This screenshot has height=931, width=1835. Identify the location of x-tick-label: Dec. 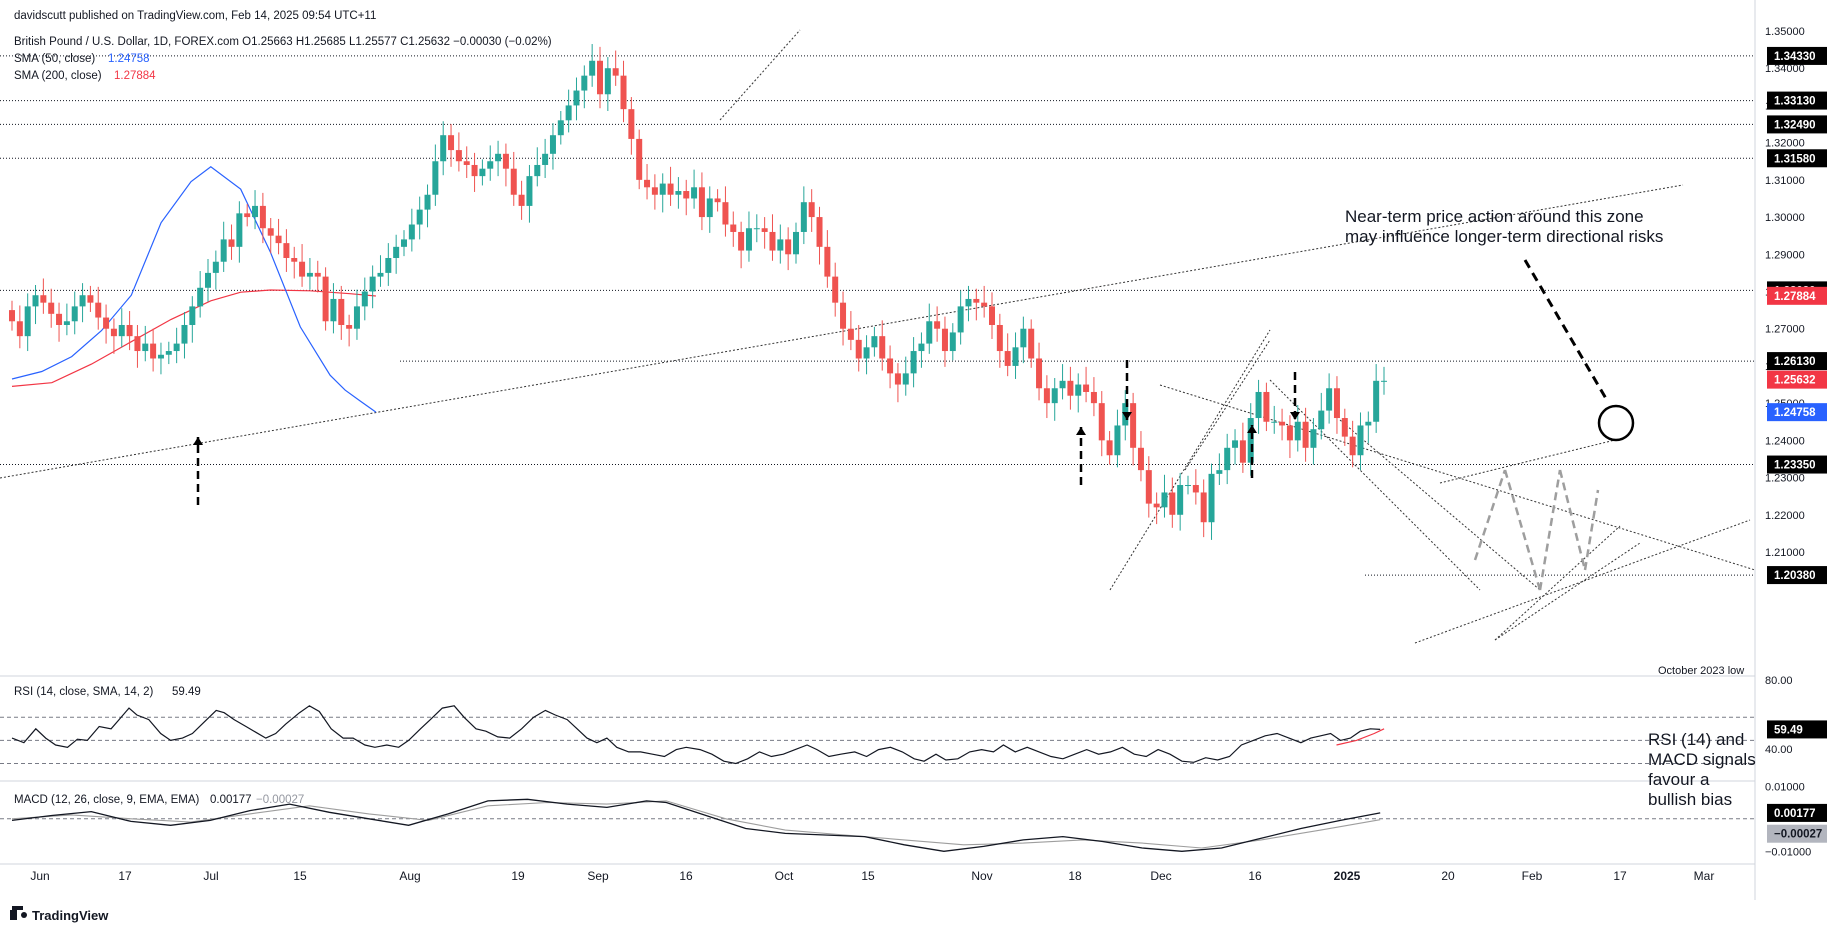
(1160, 876).